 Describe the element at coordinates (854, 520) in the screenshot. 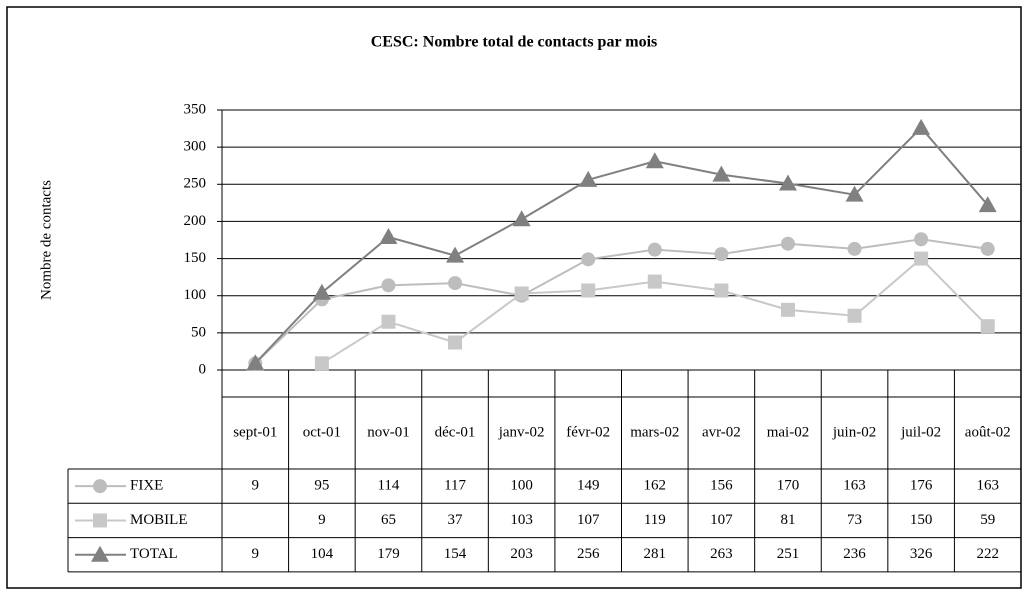

I see `table-value: 73` at that location.